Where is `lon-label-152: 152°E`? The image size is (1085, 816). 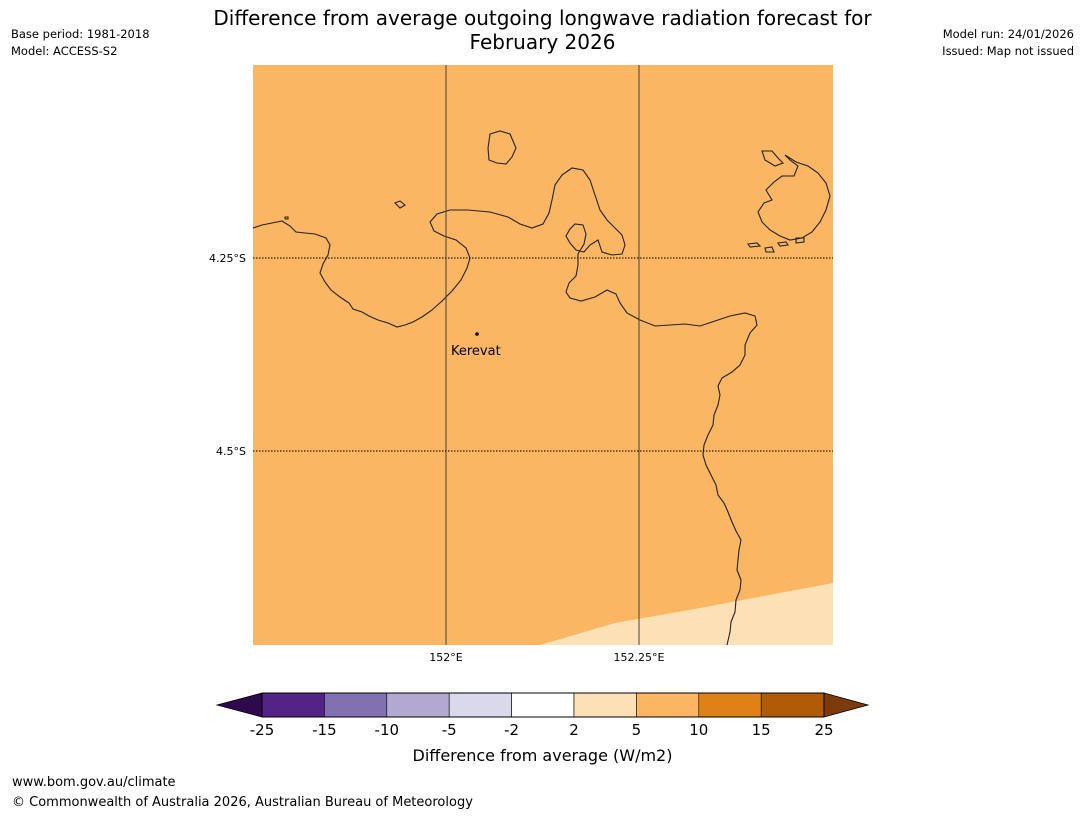
lon-label-152: 152°E is located at coordinates (445, 657).